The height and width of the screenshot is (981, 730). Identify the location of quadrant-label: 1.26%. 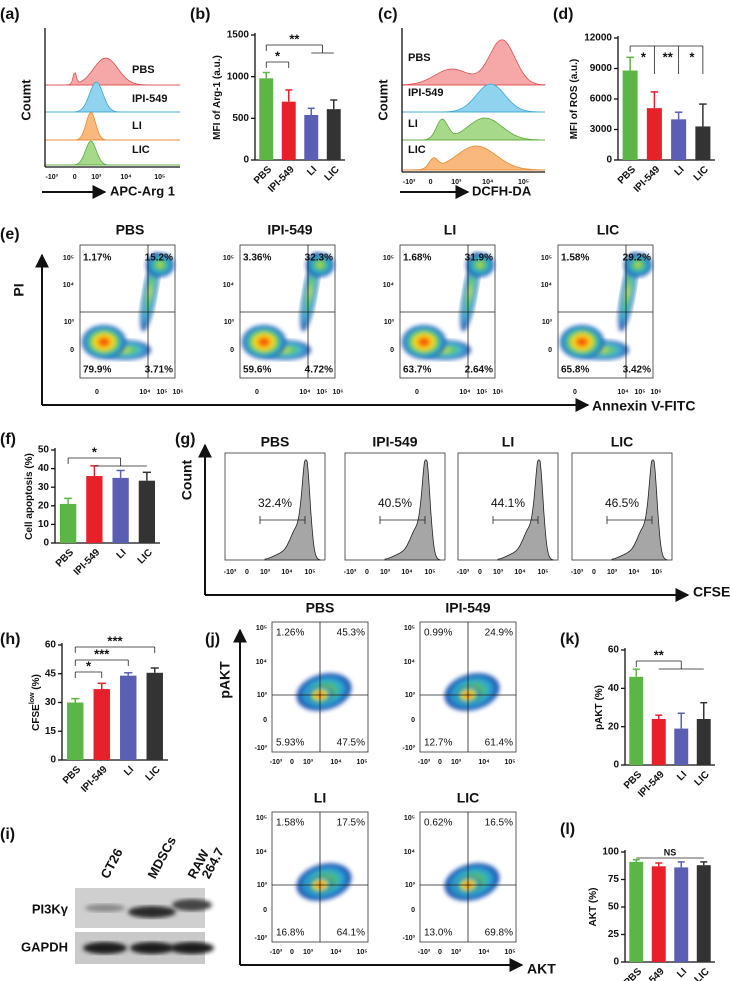
(290, 633).